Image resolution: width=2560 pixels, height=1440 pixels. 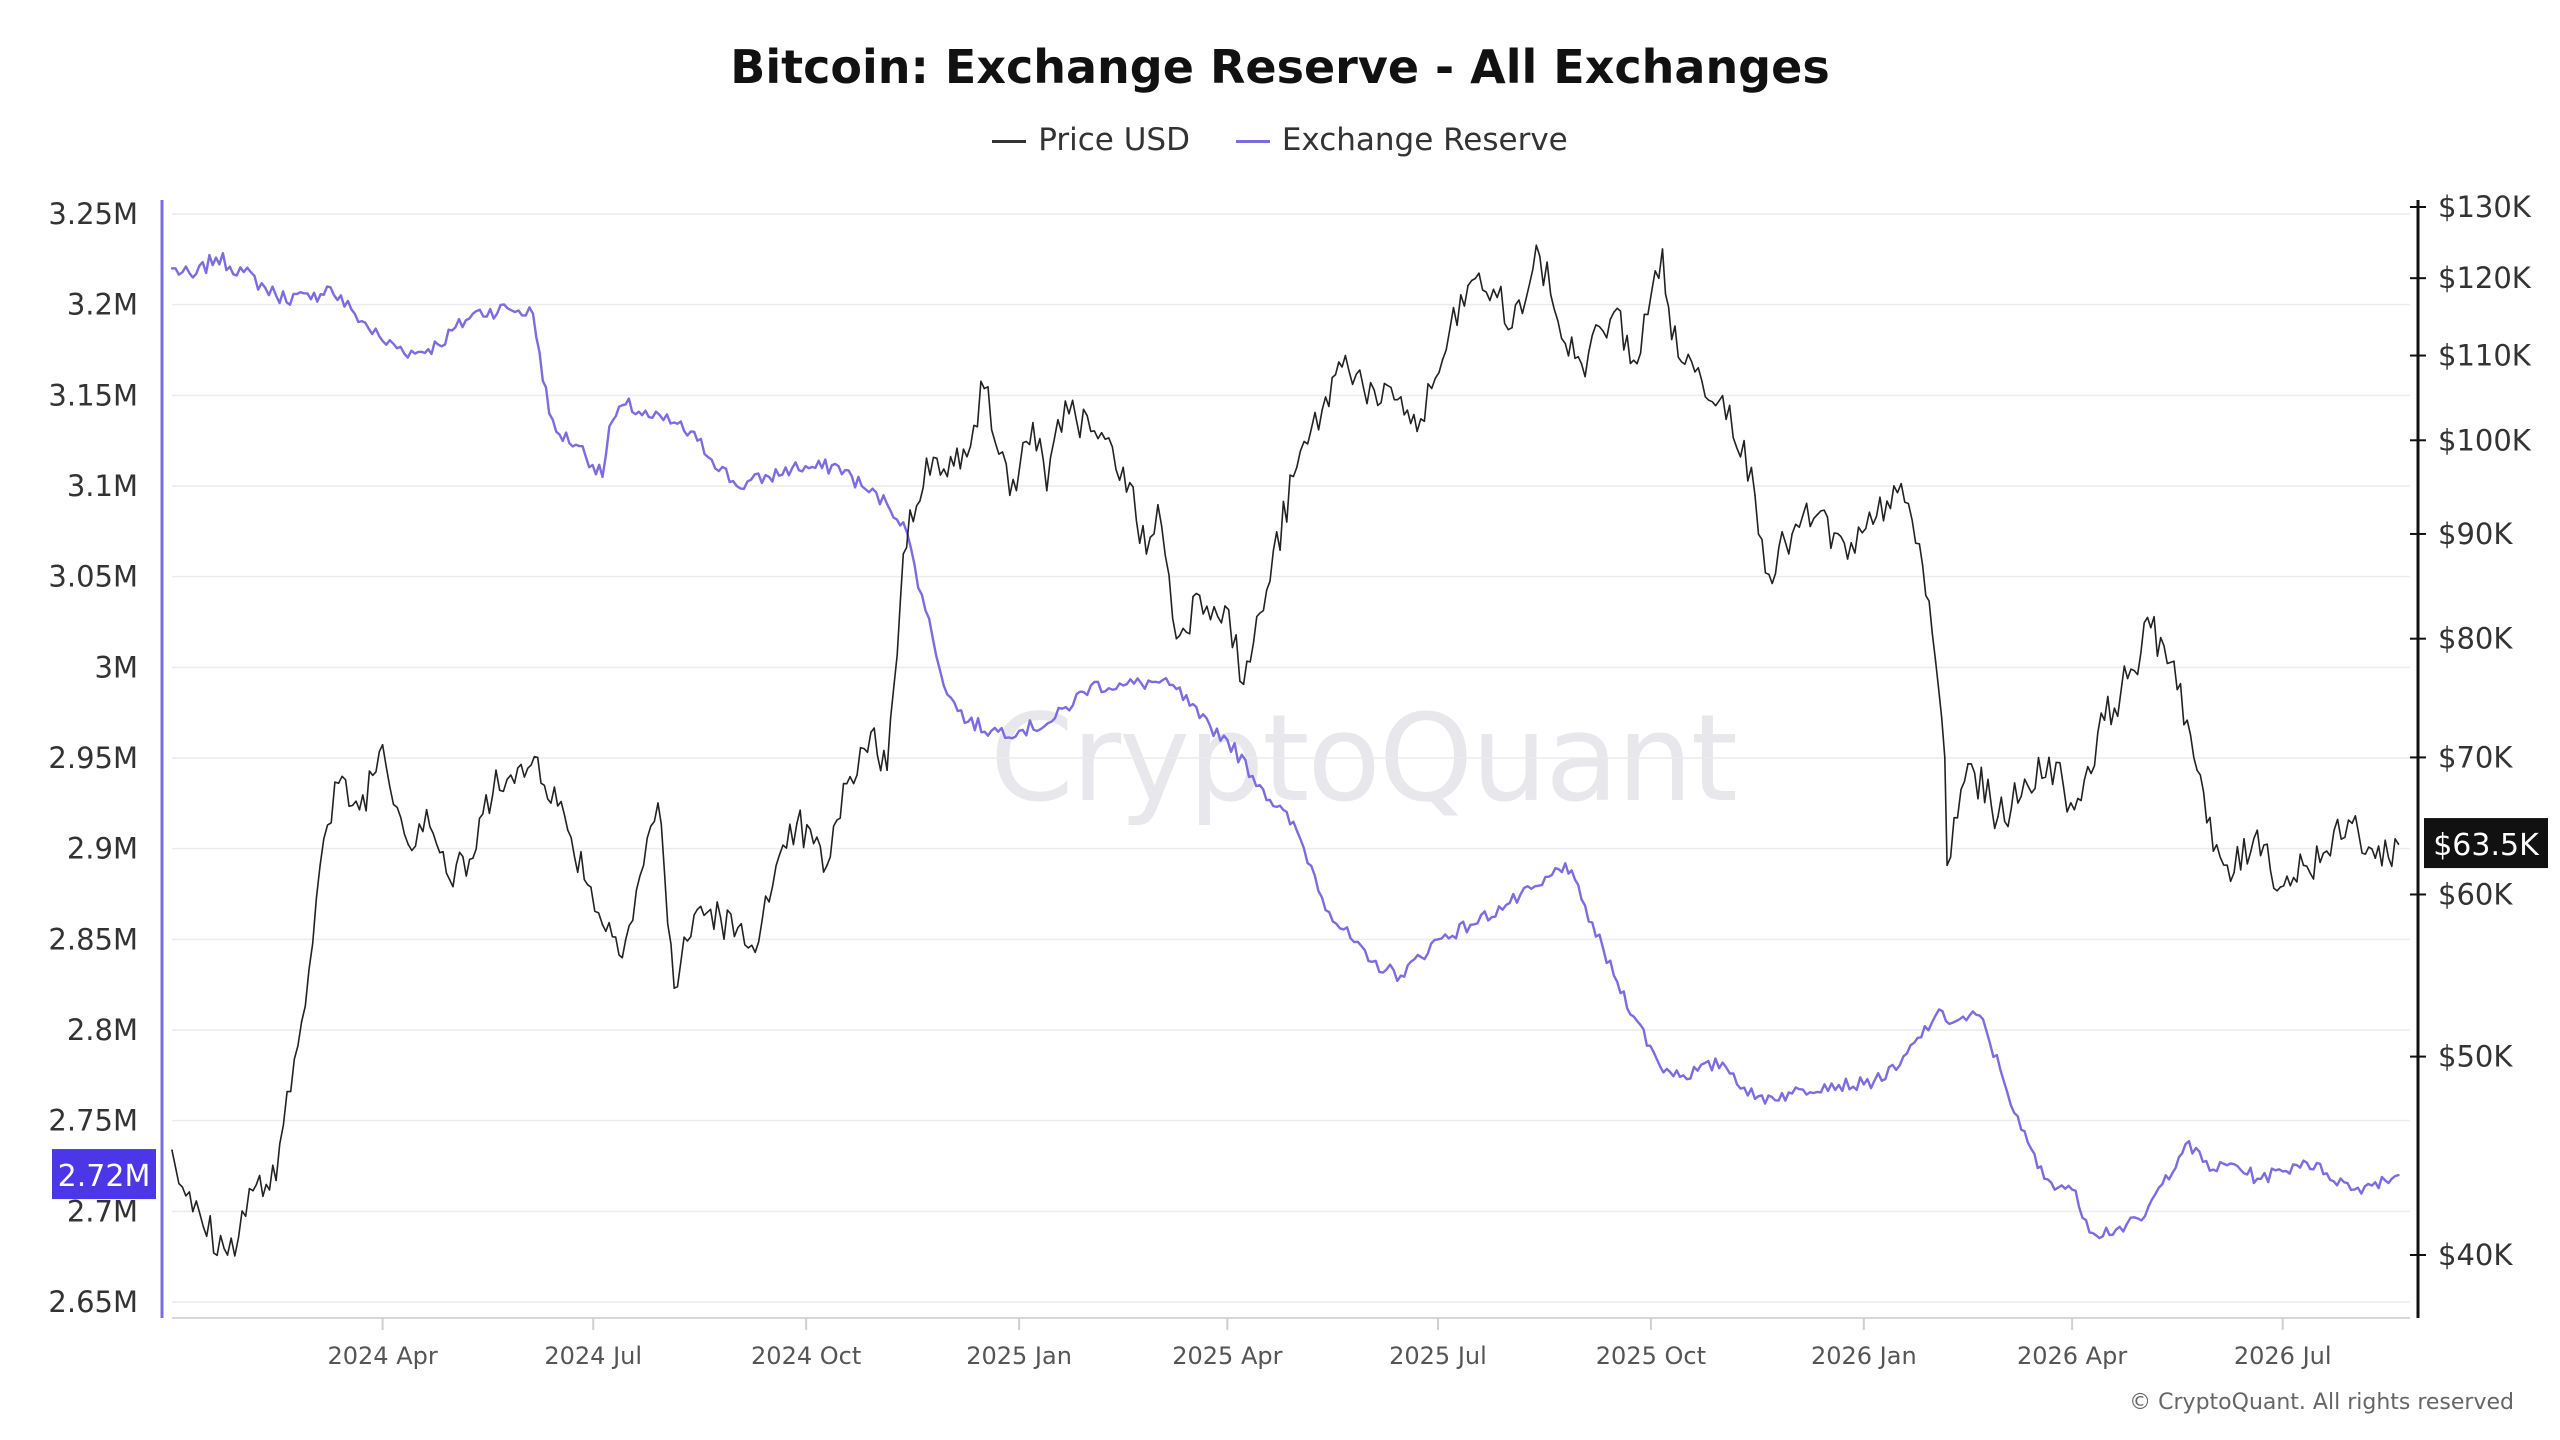 I want to click on x-tick-label: 2025 Jul, so click(x=1438, y=1356).